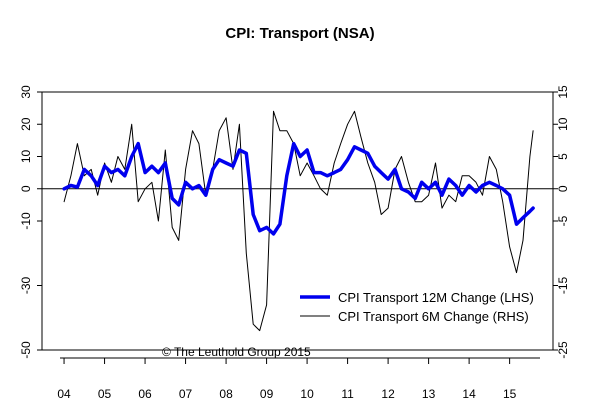 The height and width of the screenshot is (412, 600). I want to click on x-axis: 04 05 06 07 08 09 10 11 12 13 14 15, so click(298, 379).